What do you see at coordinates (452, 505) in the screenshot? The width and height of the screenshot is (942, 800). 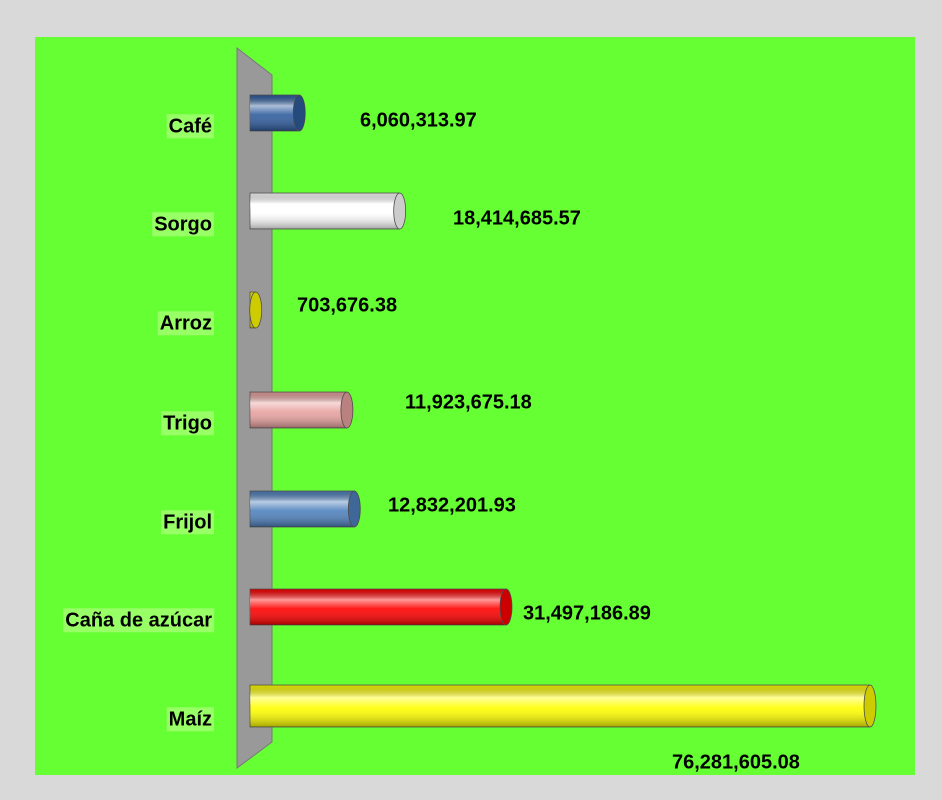 I see `value-label: 12,832,201.93` at bounding box center [452, 505].